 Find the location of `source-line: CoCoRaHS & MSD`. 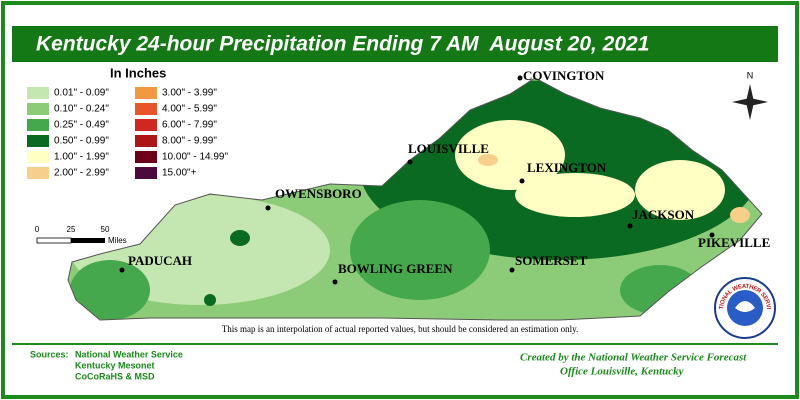

source-line: CoCoRaHS & MSD is located at coordinates (115, 376).